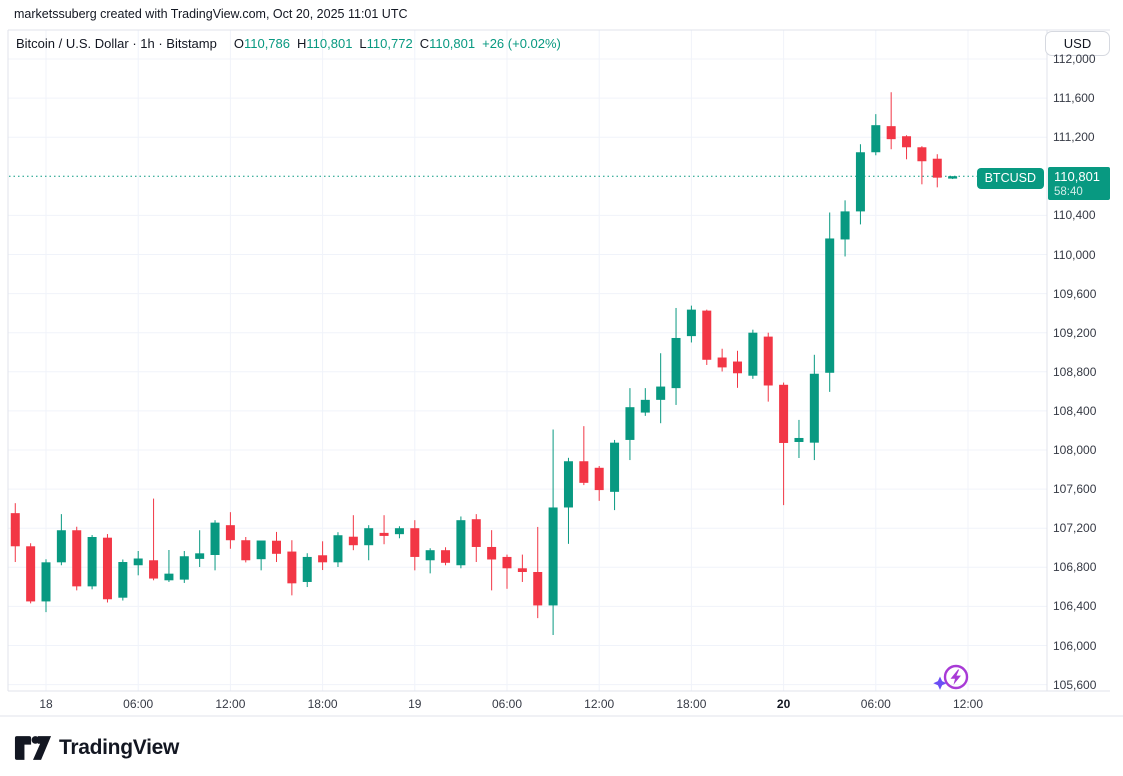 Image resolution: width=1123 pixels, height=776 pixels. Describe the element at coordinates (1074, 254) in the screenshot. I see `price-axis-label: 110,000` at that location.